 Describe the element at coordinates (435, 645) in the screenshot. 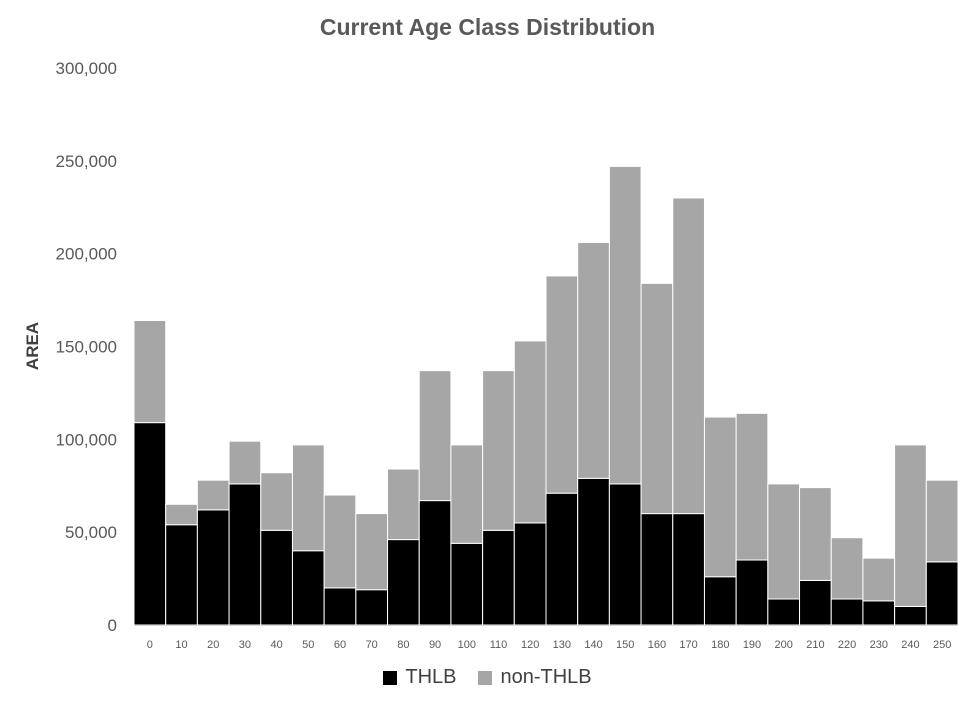

I see `x-tick-label: 90` at that location.